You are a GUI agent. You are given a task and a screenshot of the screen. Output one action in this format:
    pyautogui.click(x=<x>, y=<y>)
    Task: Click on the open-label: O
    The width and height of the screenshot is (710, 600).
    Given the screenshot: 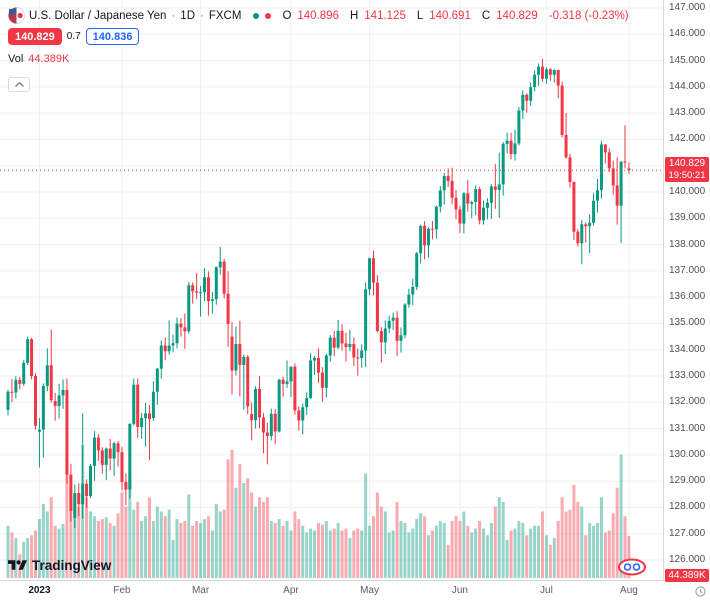 What is the action you would take?
    pyautogui.click(x=287, y=15)
    